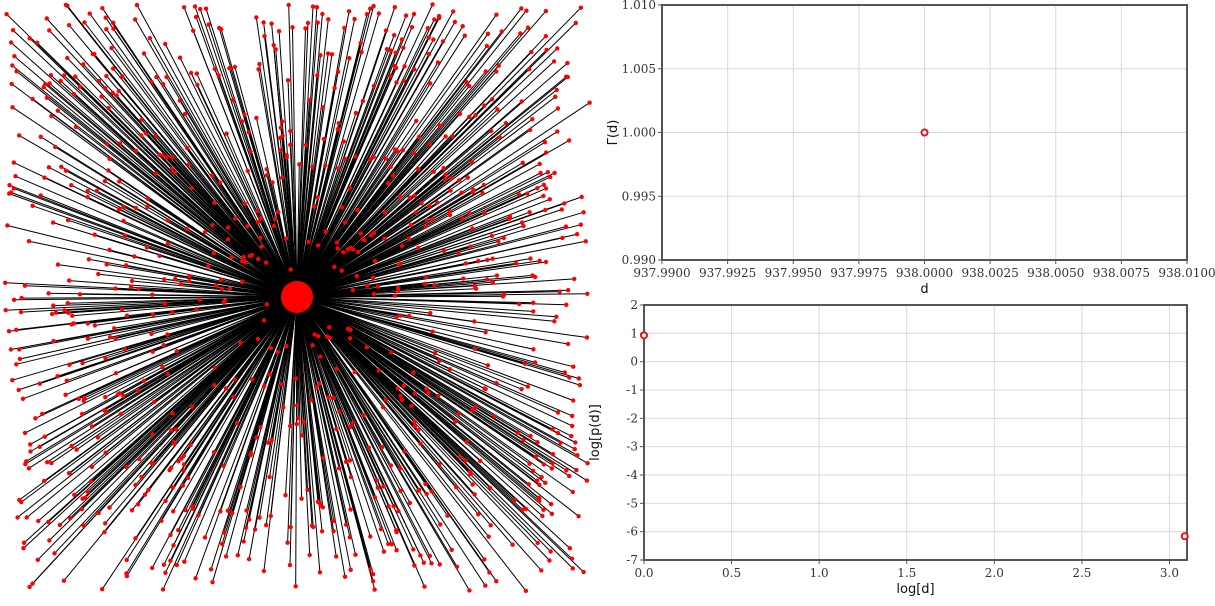 The height and width of the screenshot is (606, 1215). What do you see at coordinates (924, 289) in the screenshot?
I see `chart1-x-axis-label: d` at bounding box center [924, 289].